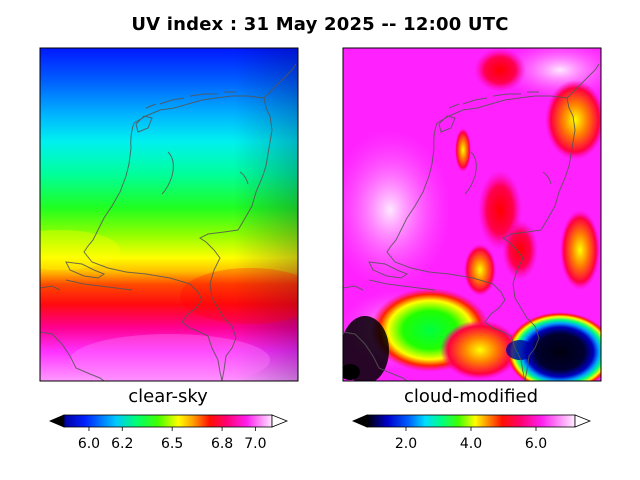  I want to click on colorbar-tick-label: 6.8, so click(222, 444).